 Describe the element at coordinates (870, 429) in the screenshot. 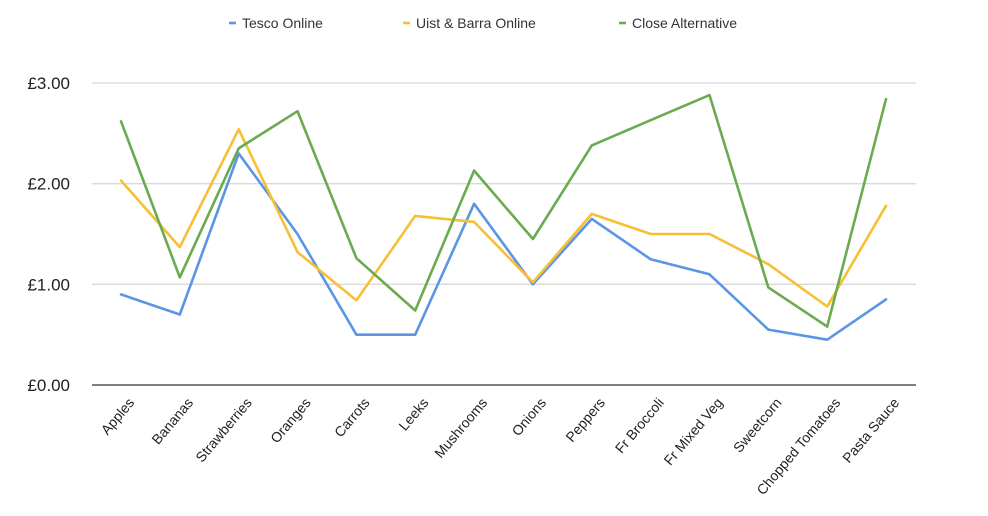

I see `x-tick-label: Pasta Sauce` at that location.